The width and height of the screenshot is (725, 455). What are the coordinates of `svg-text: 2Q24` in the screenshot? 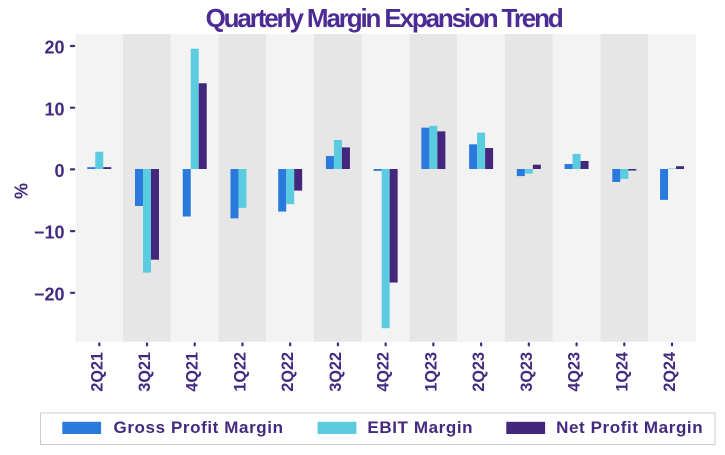 It's located at (670, 372).